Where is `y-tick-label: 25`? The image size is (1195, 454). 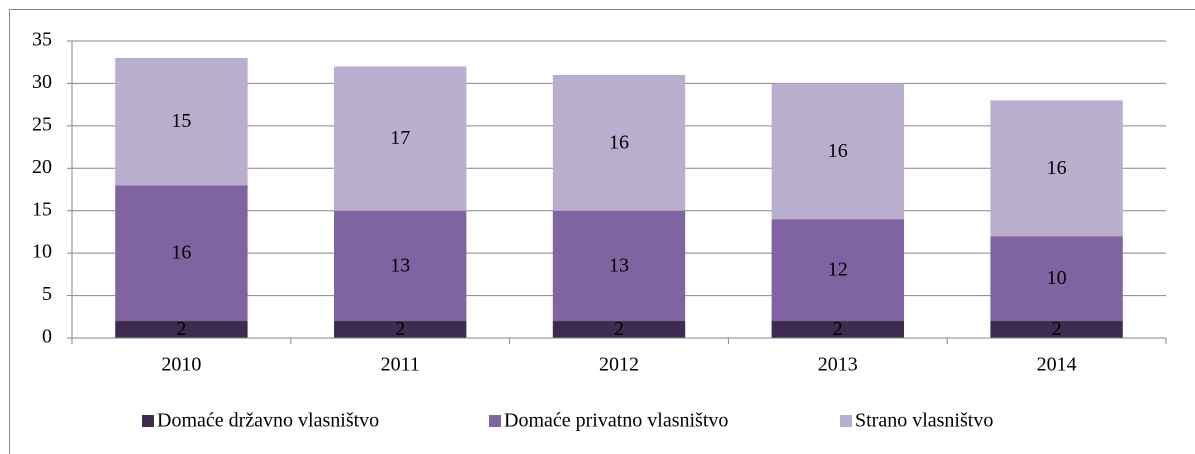 y-tick-label: 25 is located at coordinates (42, 124).